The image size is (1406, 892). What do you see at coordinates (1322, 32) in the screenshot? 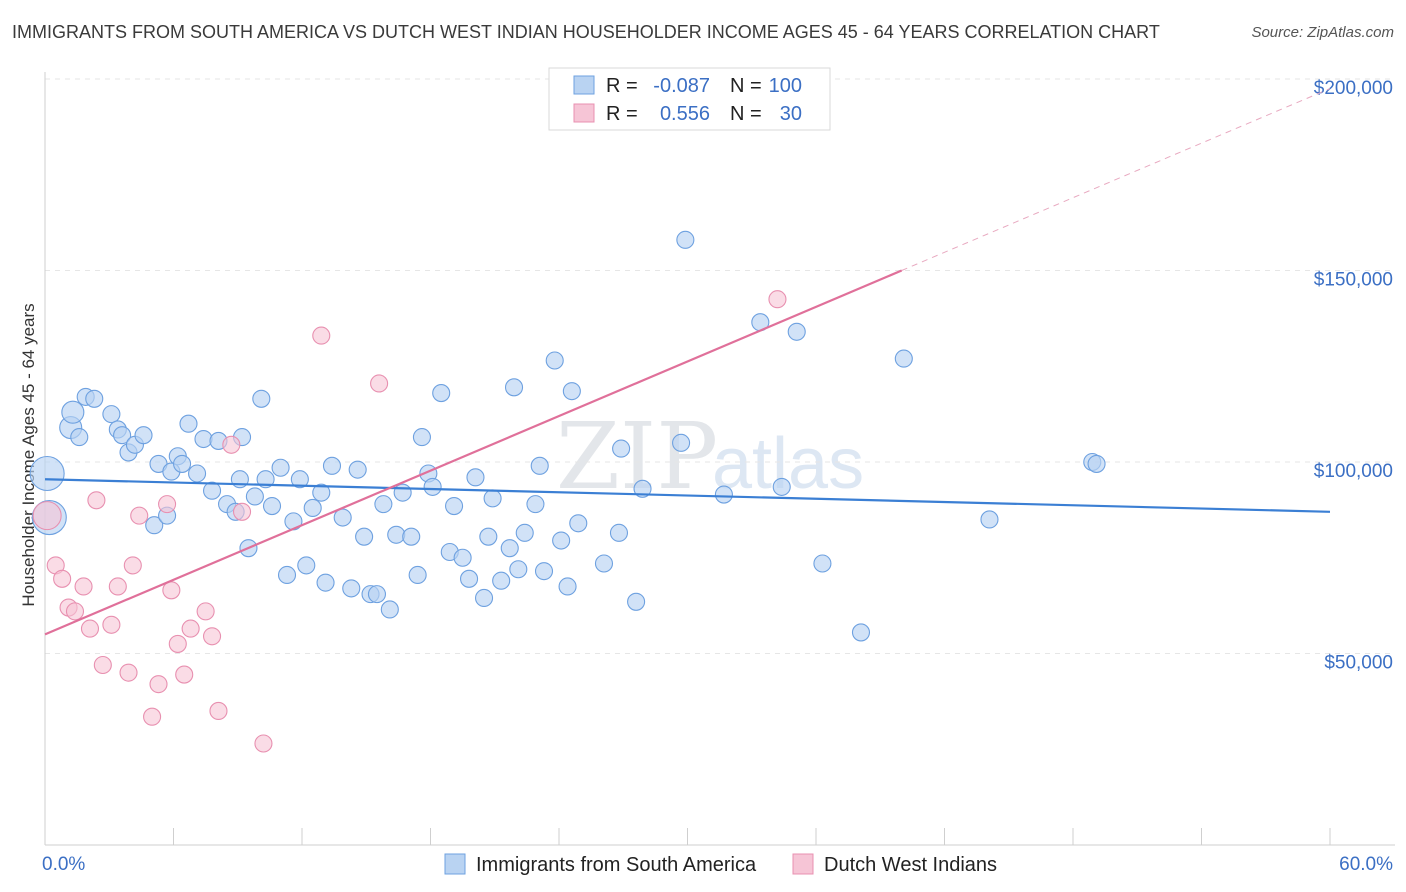
I see `source-label: Source: ZipAtlas.com` at bounding box center [1322, 32].